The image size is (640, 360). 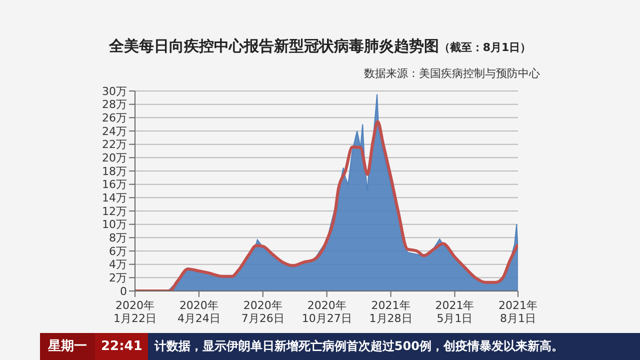 I want to click on text: 22:41, so click(x=121, y=346).